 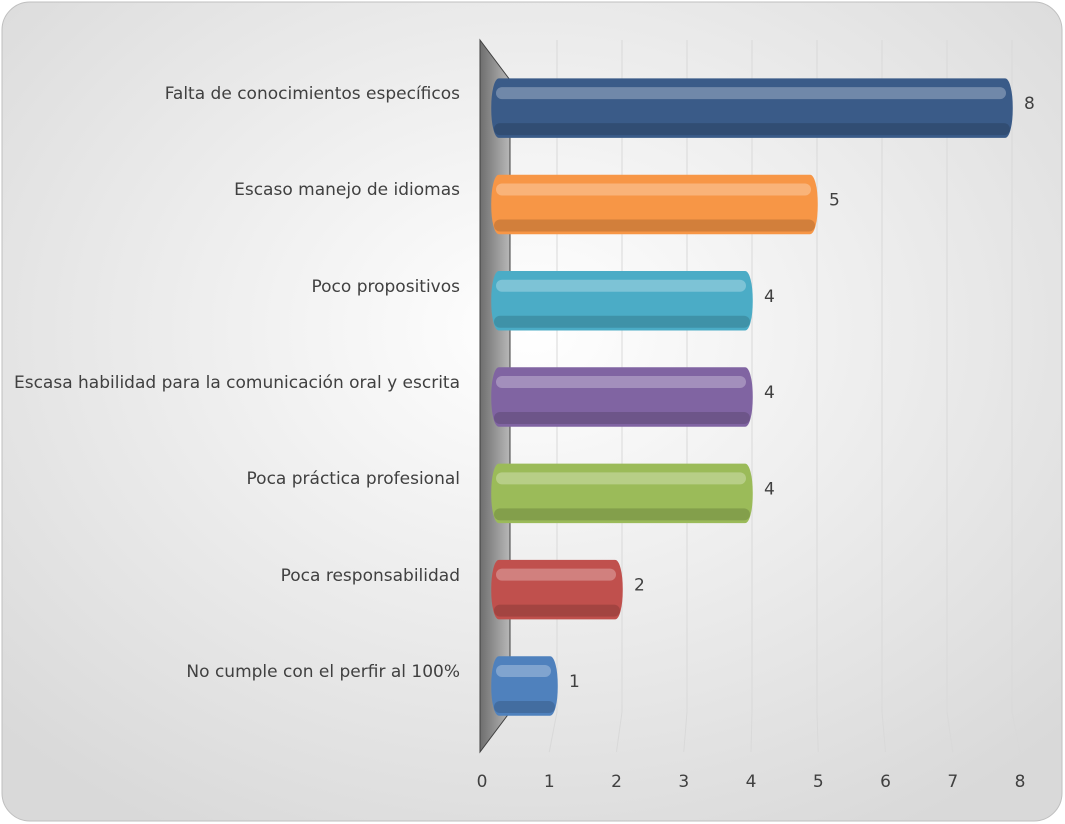 I want to click on x-tick-label: 2, so click(x=616, y=782).